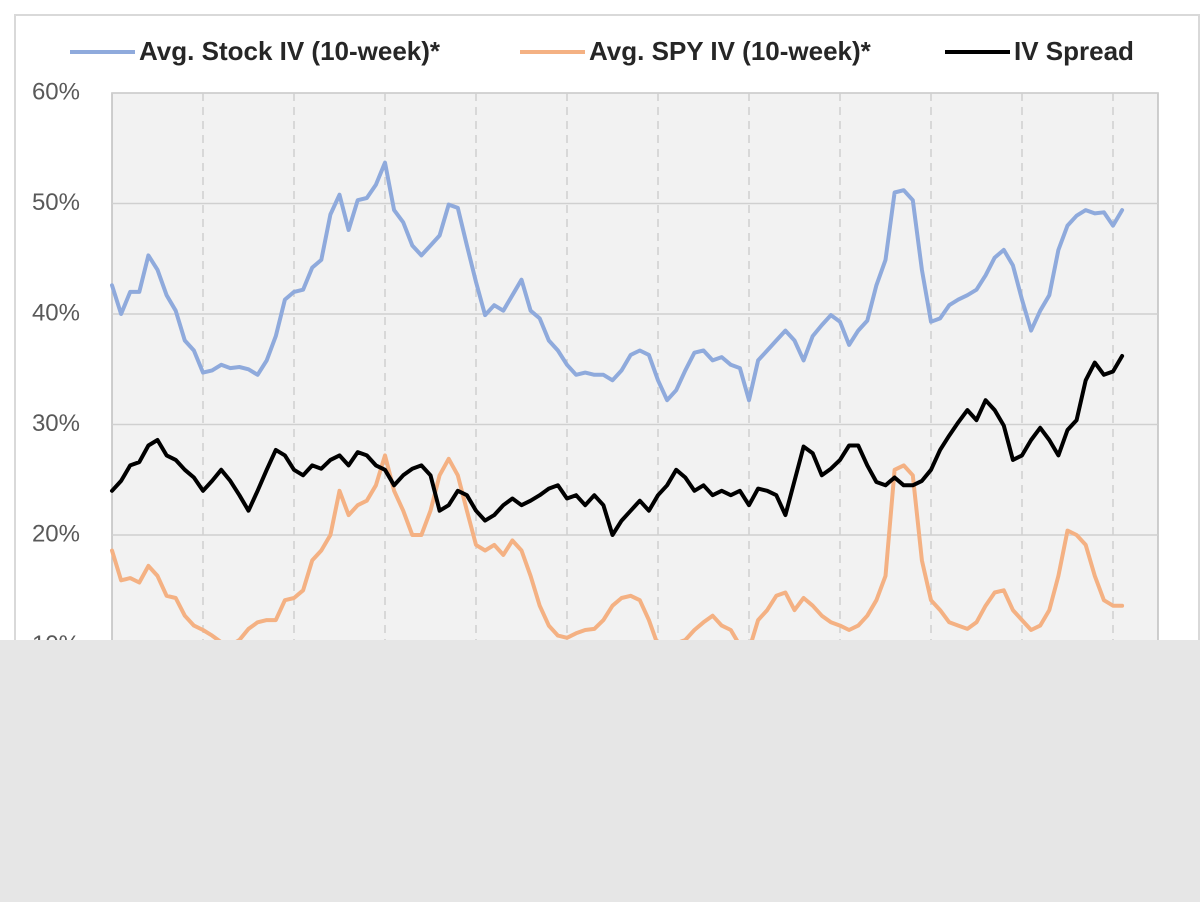  I want to click on legend-label: Avg. Stock IV (10-week)*, so click(290, 51).